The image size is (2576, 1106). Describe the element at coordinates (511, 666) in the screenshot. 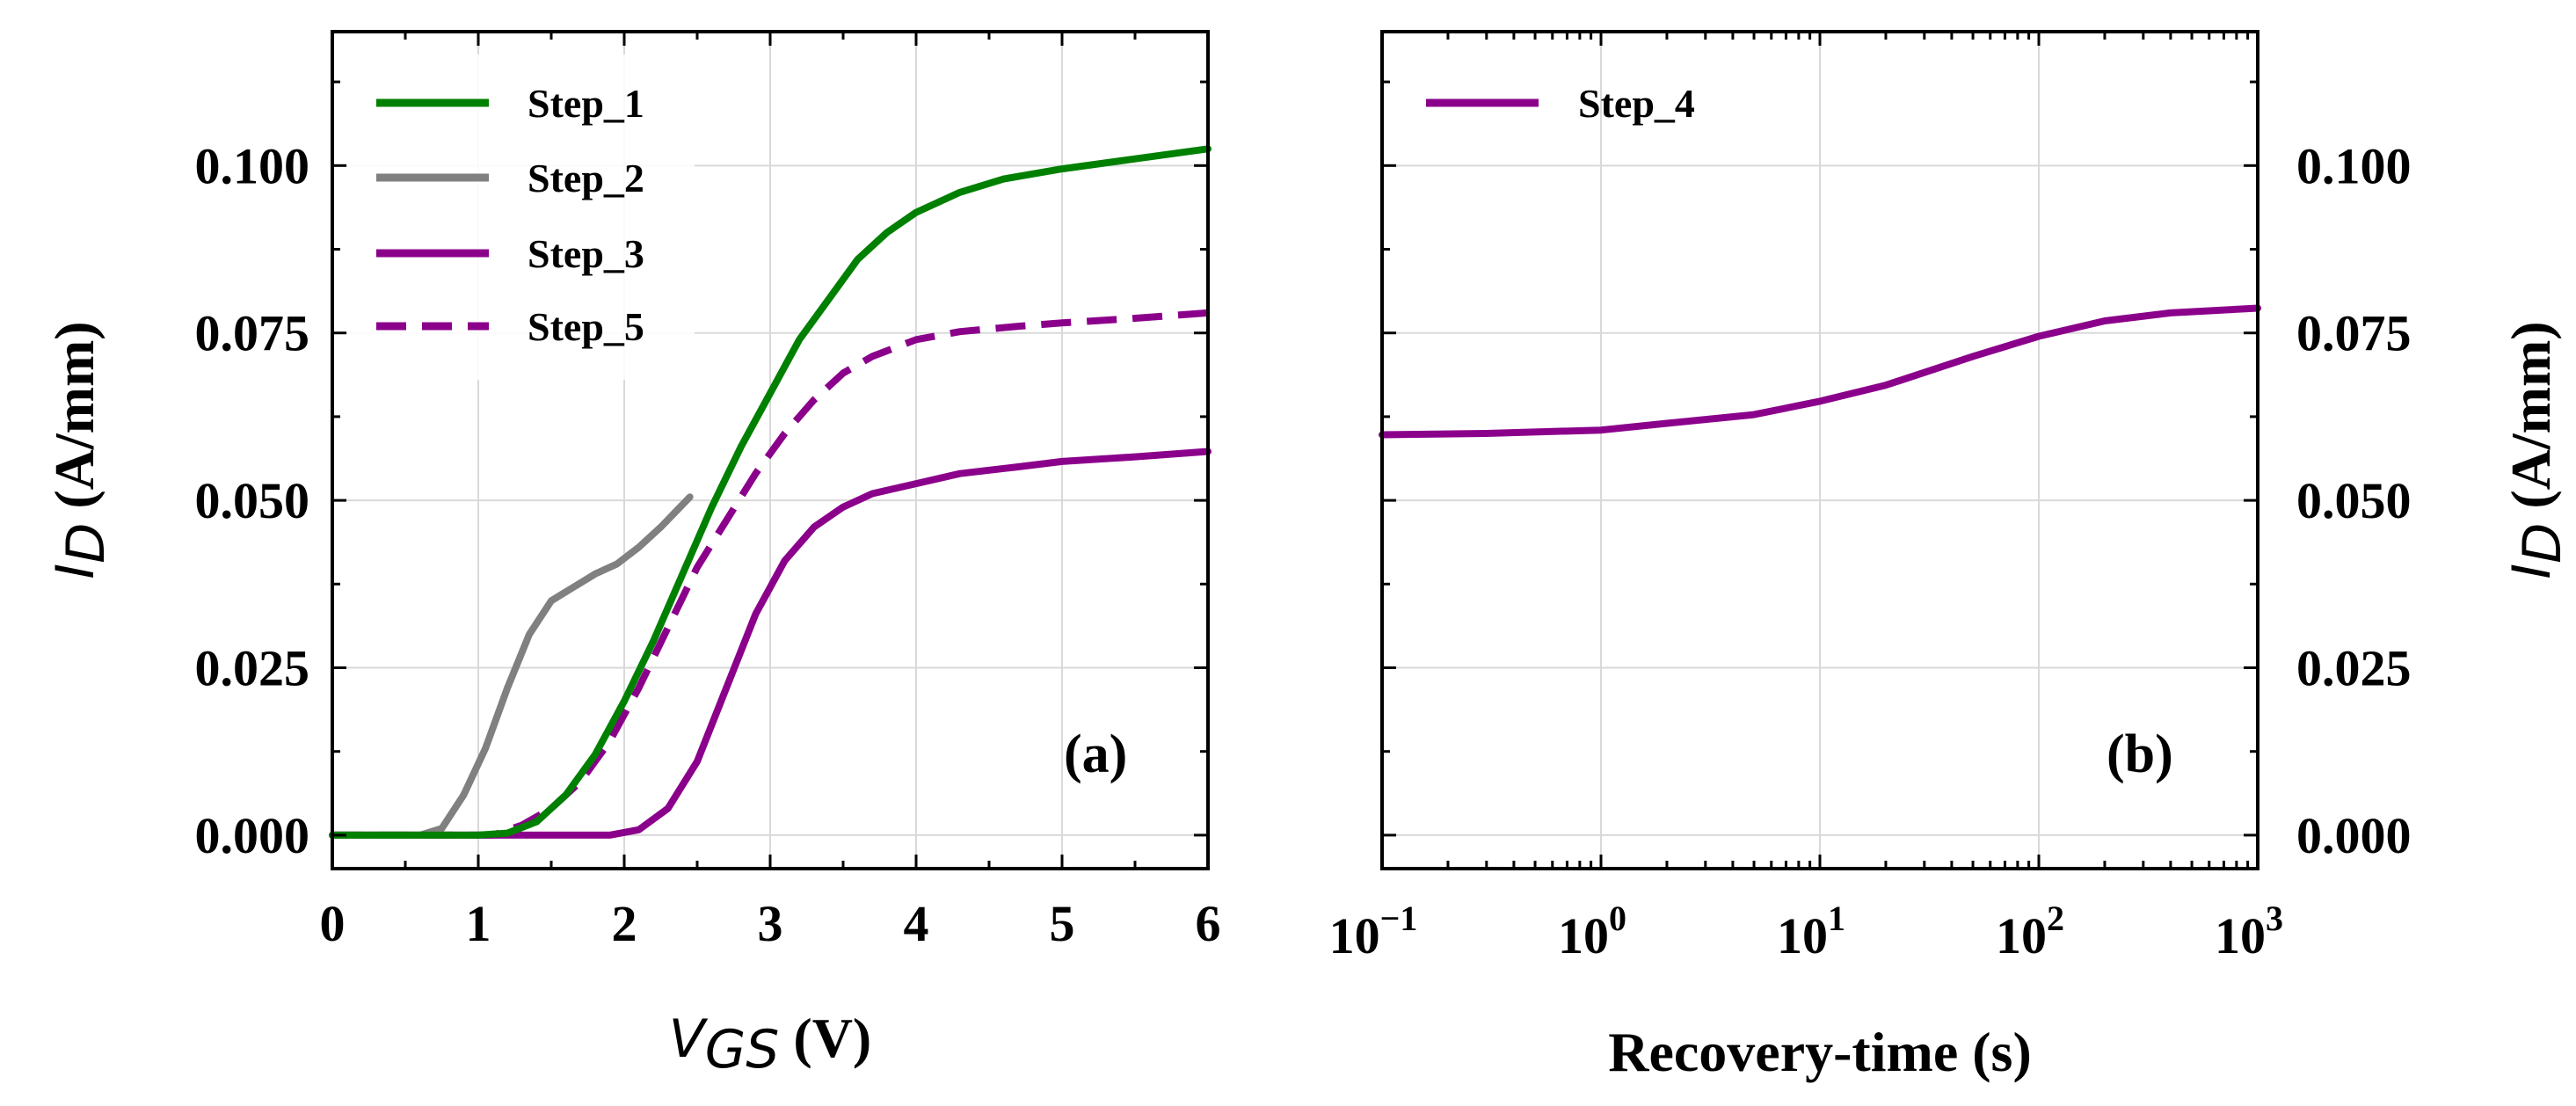

I see `series-line-step2` at that location.